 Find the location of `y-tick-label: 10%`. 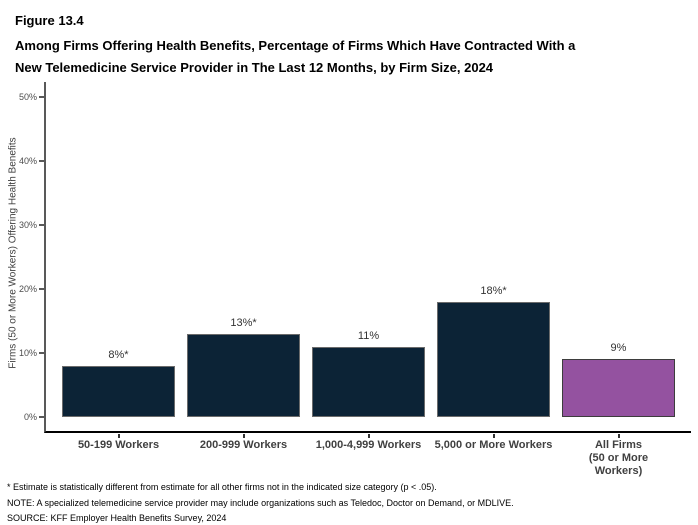

y-tick-label: 10% is located at coordinates (27, 353).